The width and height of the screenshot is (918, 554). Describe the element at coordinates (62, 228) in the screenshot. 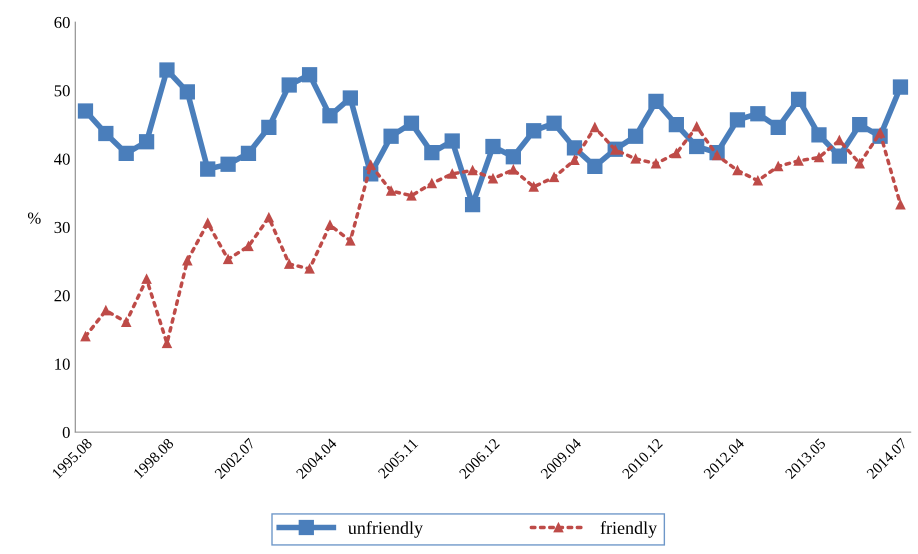

I see `y-tick-label: 30` at that location.